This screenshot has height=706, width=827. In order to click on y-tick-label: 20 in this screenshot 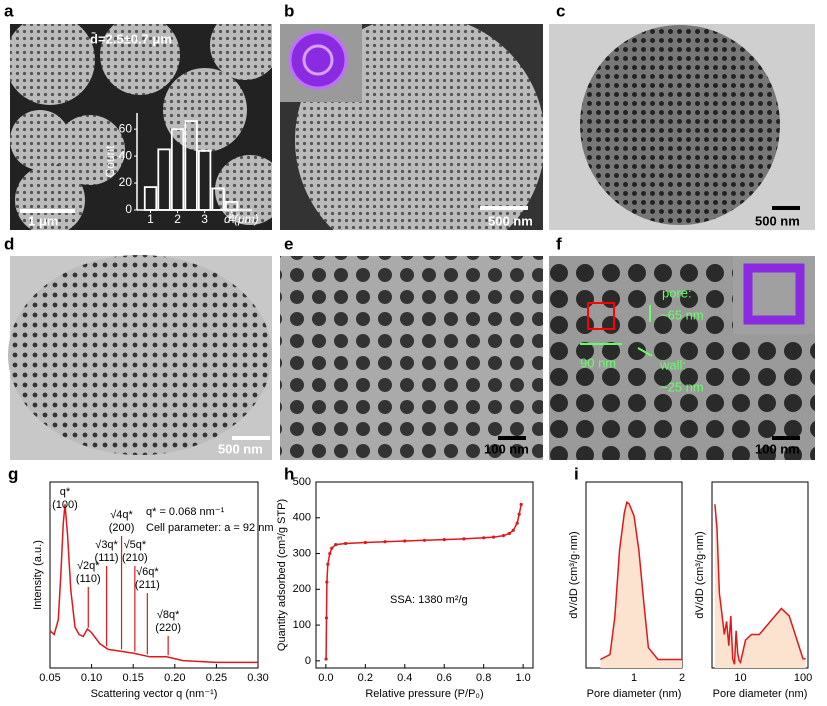, I will do `click(126, 182)`.